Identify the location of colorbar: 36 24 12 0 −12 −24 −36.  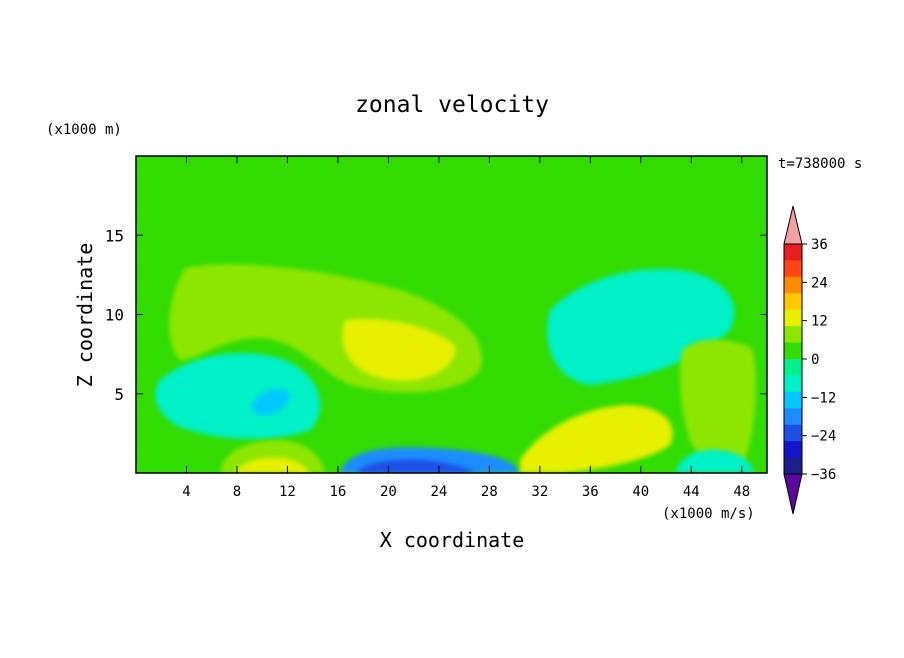
(809, 360).